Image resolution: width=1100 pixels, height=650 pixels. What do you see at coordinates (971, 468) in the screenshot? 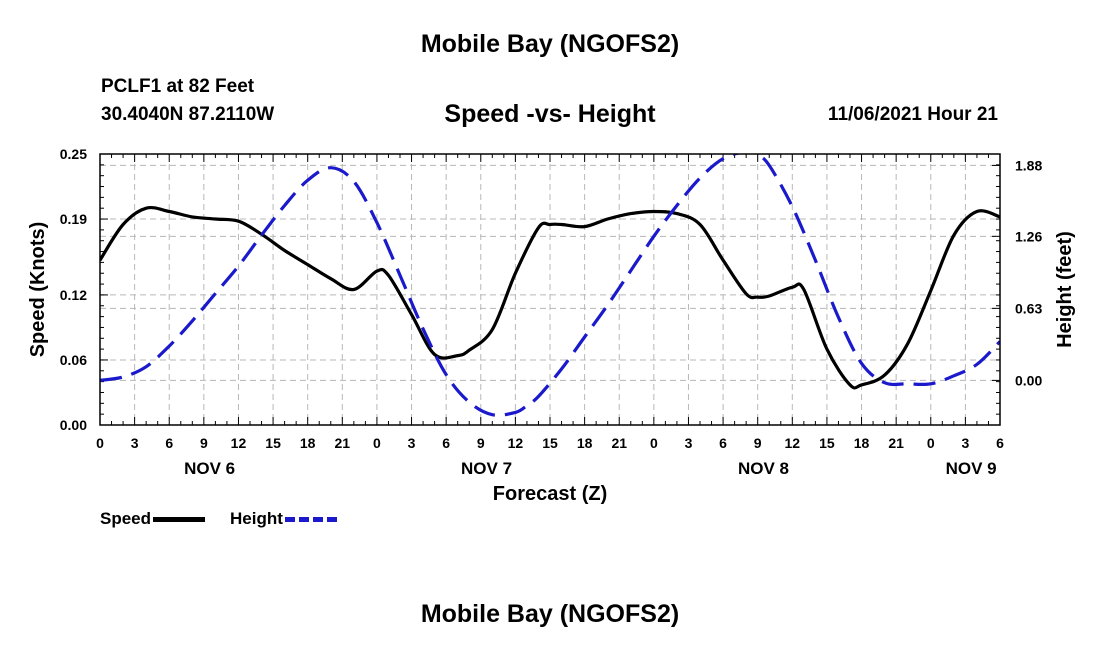
I see `x-day-label: NOV 9` at bounding box center [971, 468].